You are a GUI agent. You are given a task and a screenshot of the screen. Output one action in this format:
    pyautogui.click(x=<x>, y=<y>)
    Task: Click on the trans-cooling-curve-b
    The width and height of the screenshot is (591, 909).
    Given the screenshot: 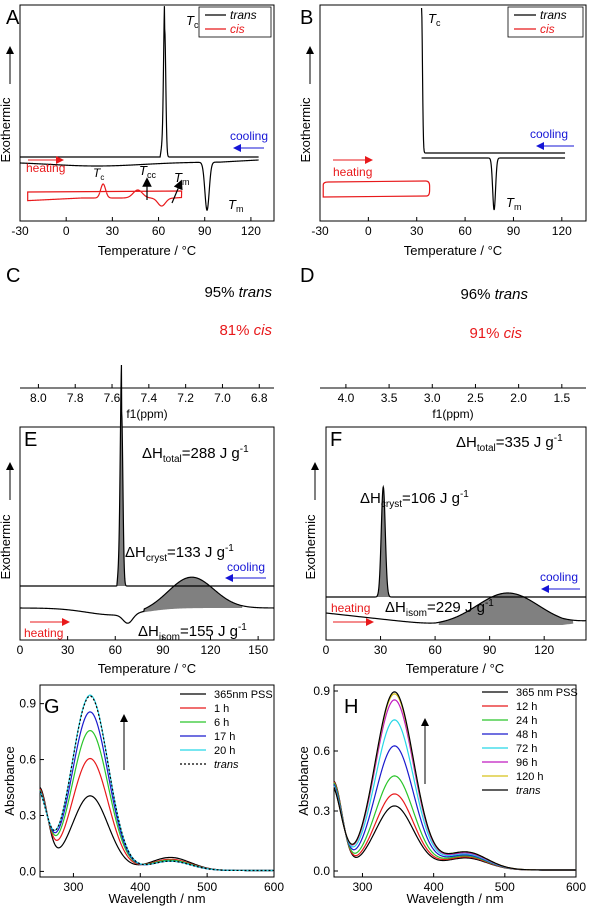 What is the action you would take?
    pyautogui.click(x=493, y=80)
    